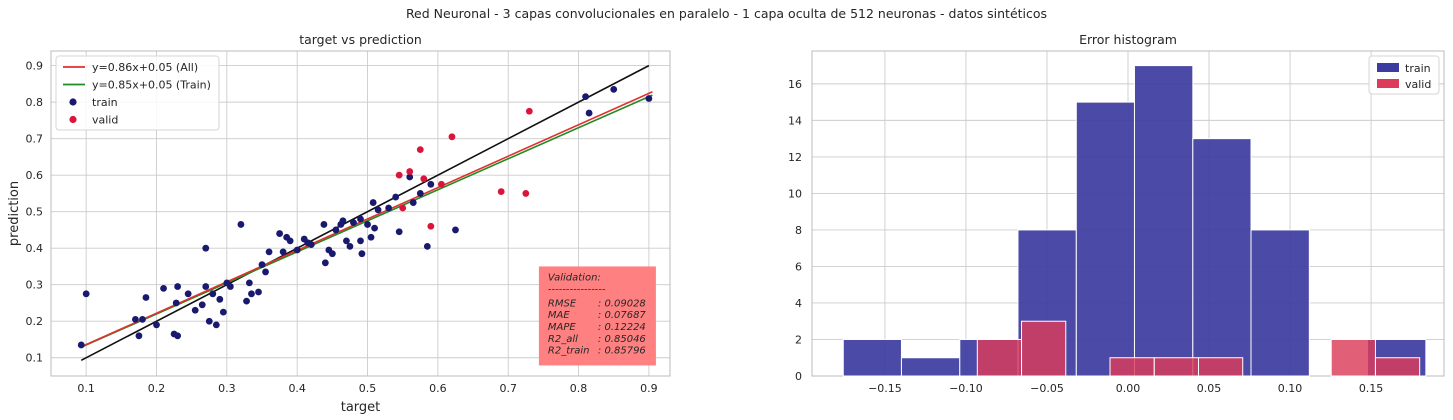 Image resolution: width=1453 pixels, height=420 pixels. I want to click on metrics-background, so click(597, 316).